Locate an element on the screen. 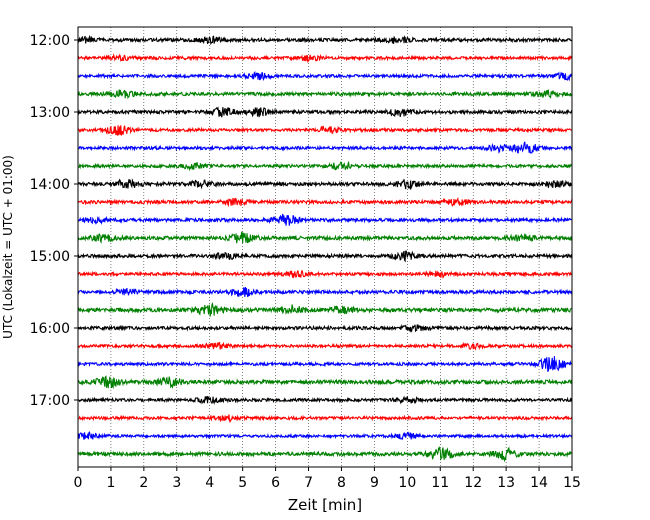  x-tick-label: 15 is located at coordinates (572, 483).